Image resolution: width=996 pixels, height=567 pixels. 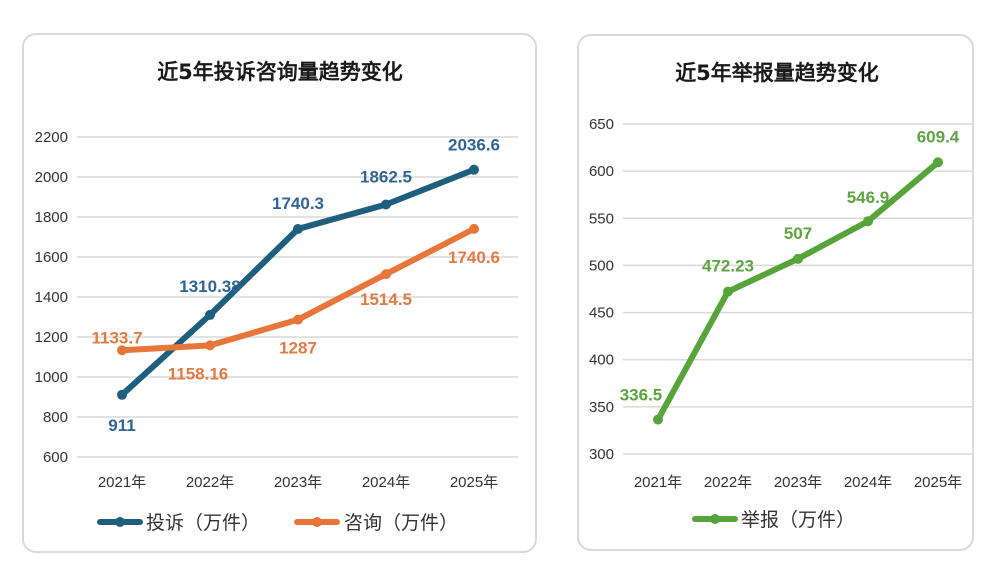 What do you see at coordinates (55, 417) in the screenshot?
I see `y-tick-label: 800` at bounding box center [55, 417].